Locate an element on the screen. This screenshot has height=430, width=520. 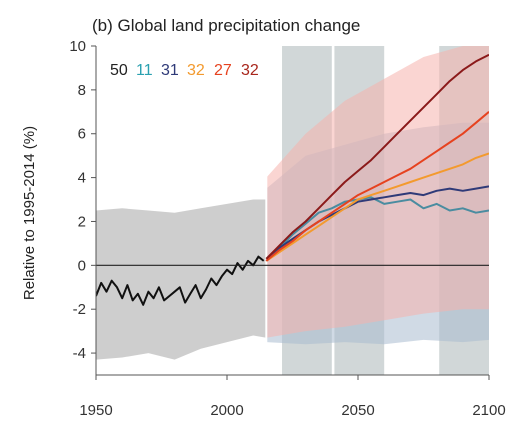
x-tick-label: 2000 is located at coordinates (226, 410).